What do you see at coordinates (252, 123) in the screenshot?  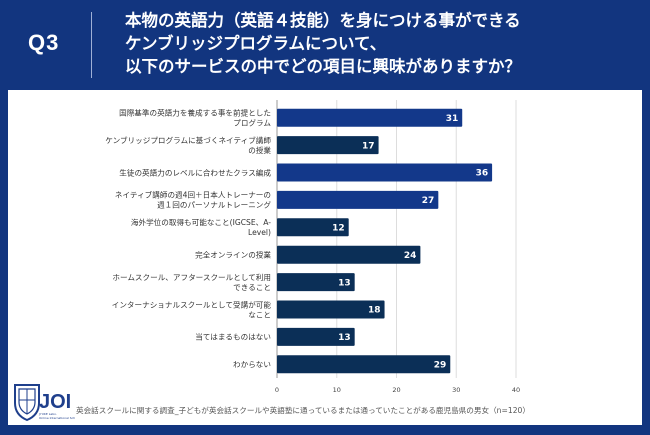 I see `category-label: プログラム` at bounding box center [252, 123].